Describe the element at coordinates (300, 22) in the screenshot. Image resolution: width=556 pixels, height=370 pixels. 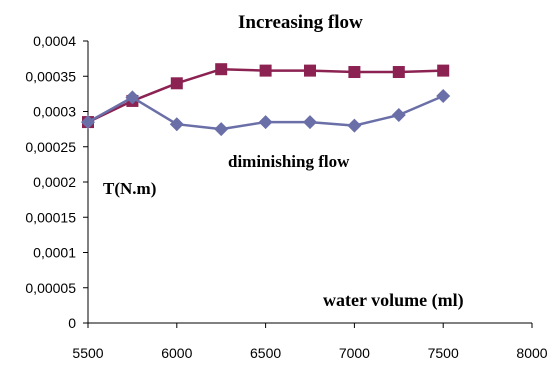
I see `annotation-increasing-flow: Increasing flow` at that location.